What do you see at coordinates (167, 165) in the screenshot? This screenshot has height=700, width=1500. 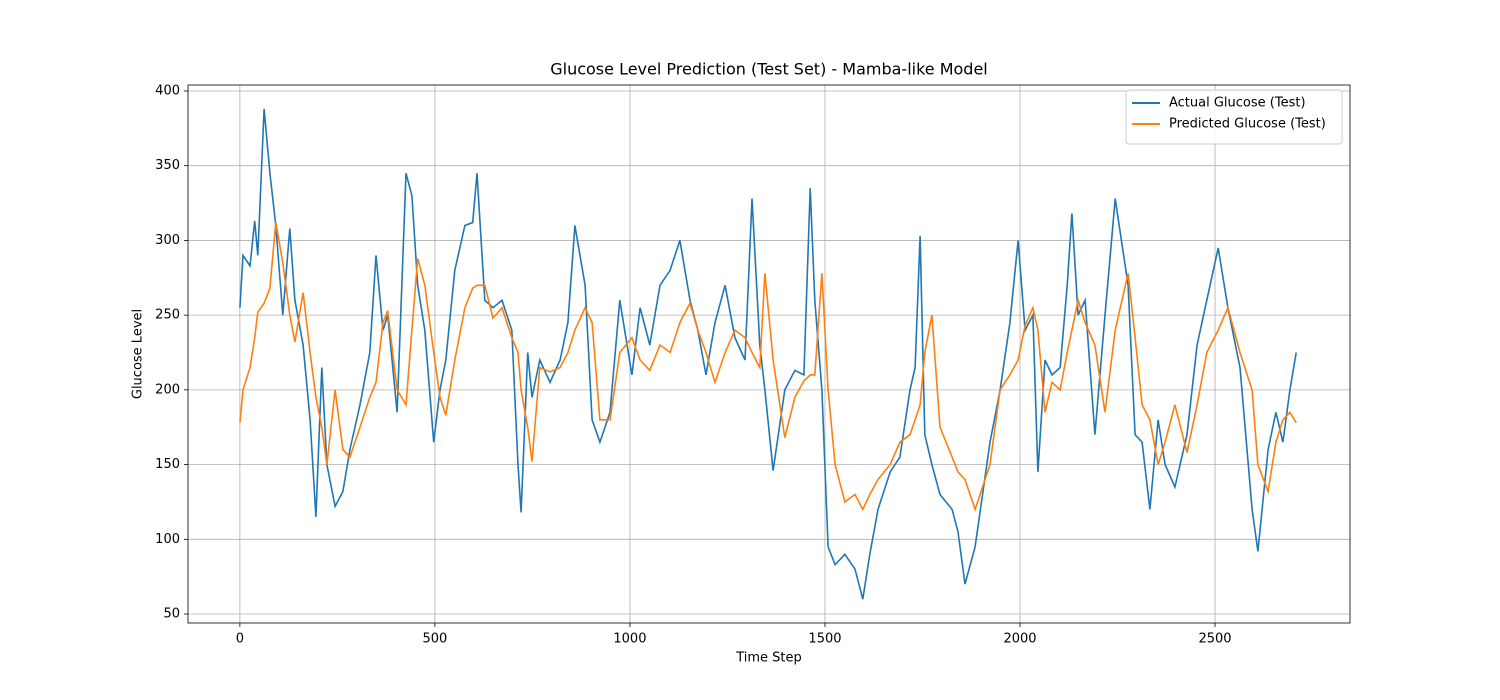 I see `y-tick-label: 350` at bounding box center [167, 165].